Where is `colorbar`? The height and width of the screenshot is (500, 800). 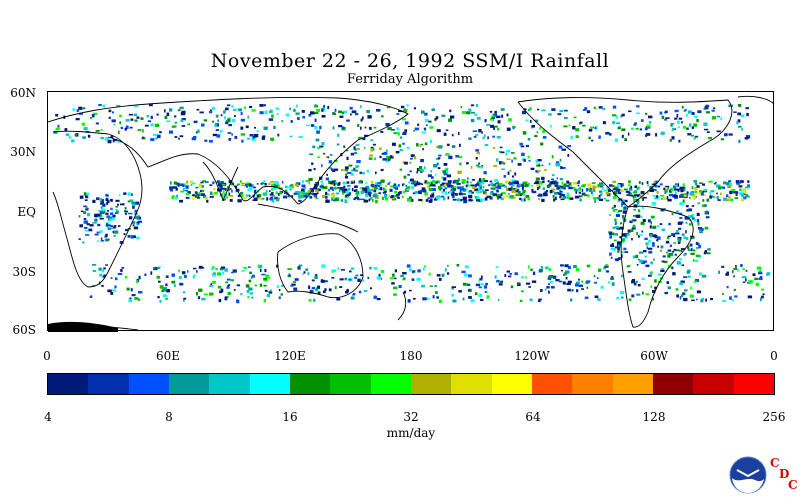
colorbar is located at coordinates (411, 384).